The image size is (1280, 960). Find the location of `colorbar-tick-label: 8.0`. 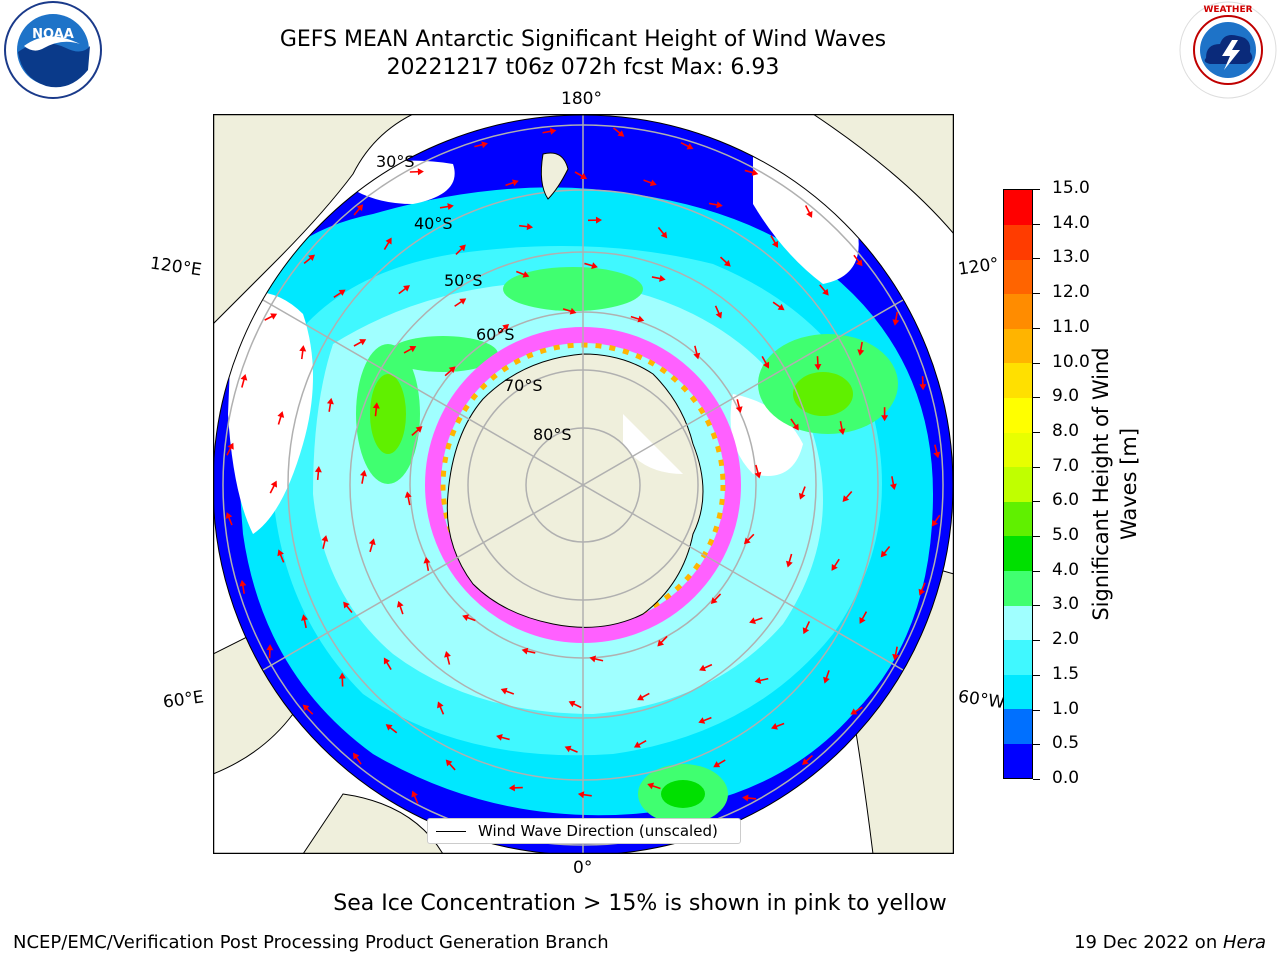

colorbar-tick-label: 8.0 is located at coordinates (1066, 430).